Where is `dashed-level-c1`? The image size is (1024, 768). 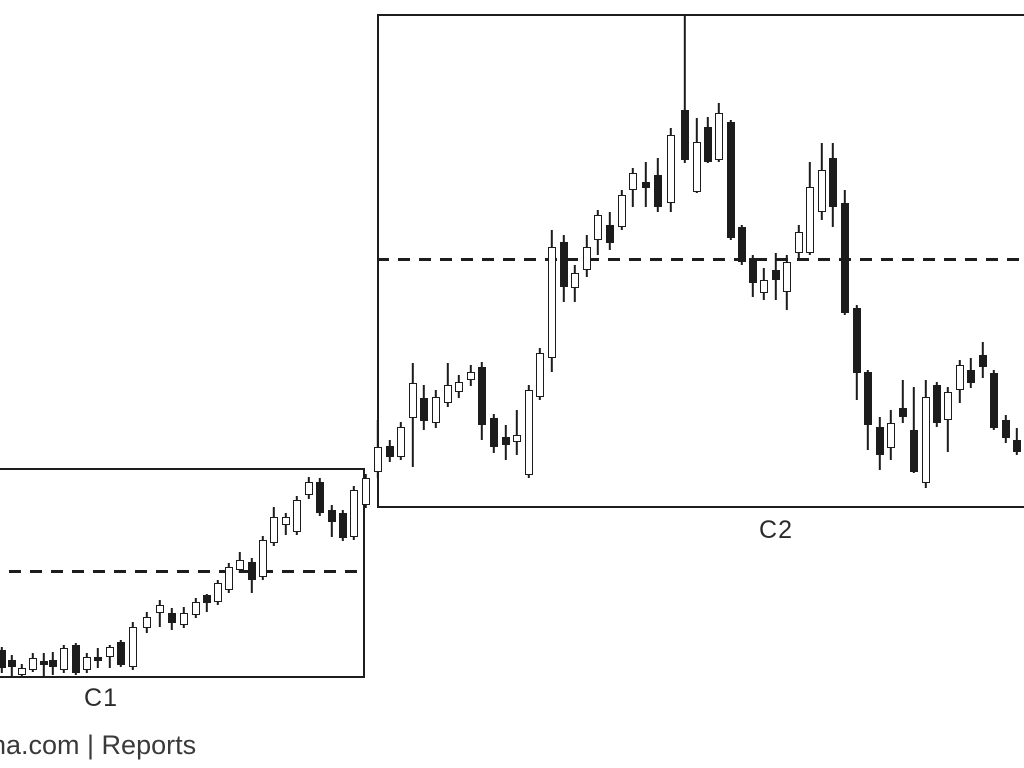
dashed-level-c1 is located at coordinates (182, 571).